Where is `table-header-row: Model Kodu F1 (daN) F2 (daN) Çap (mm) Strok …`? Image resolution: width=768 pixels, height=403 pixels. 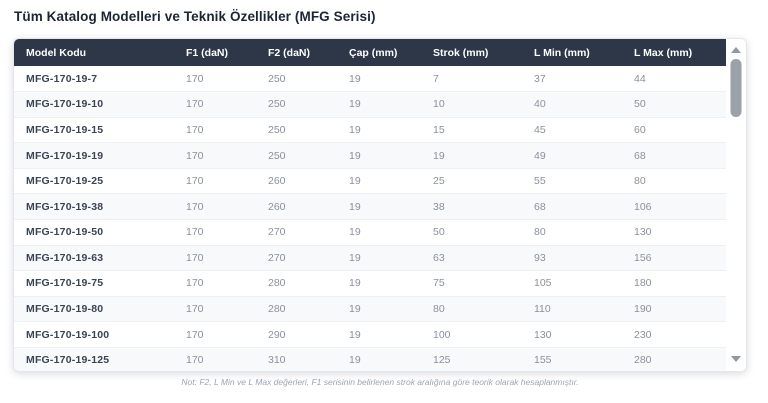 table-header-row: Model Kodu F1 (daN) F2 (daN) Çap (mm) Strok … is located at coordinates (370, 52).